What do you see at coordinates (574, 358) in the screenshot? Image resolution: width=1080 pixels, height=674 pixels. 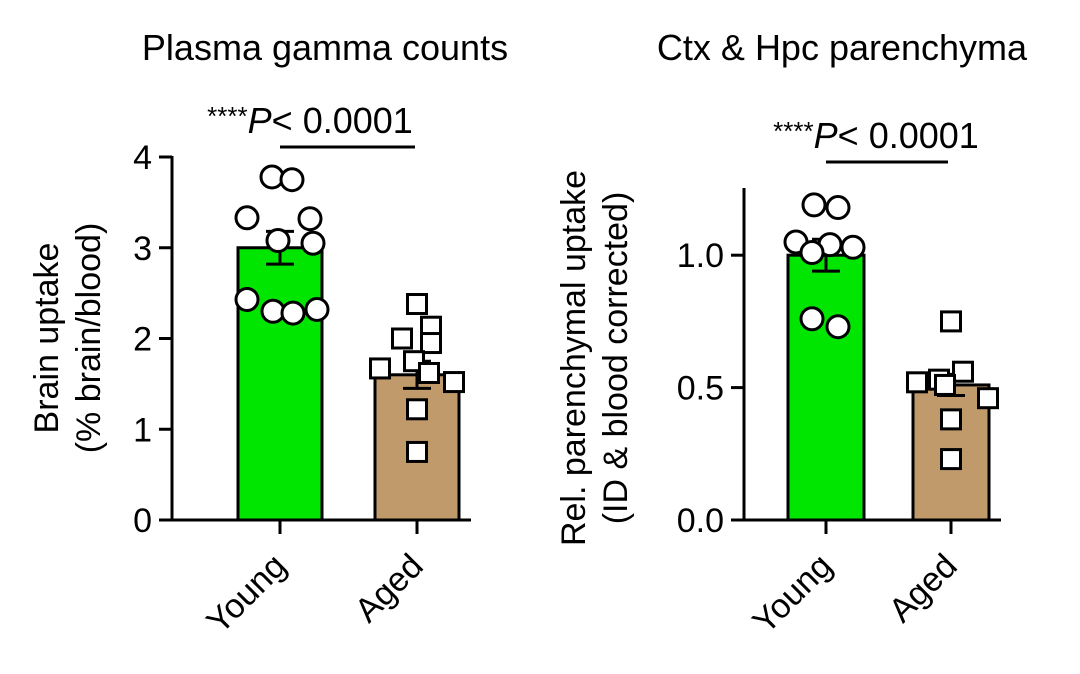 I see `y-axis-label: Rel. parenchymal uptake` at bounding box center [574, 358].